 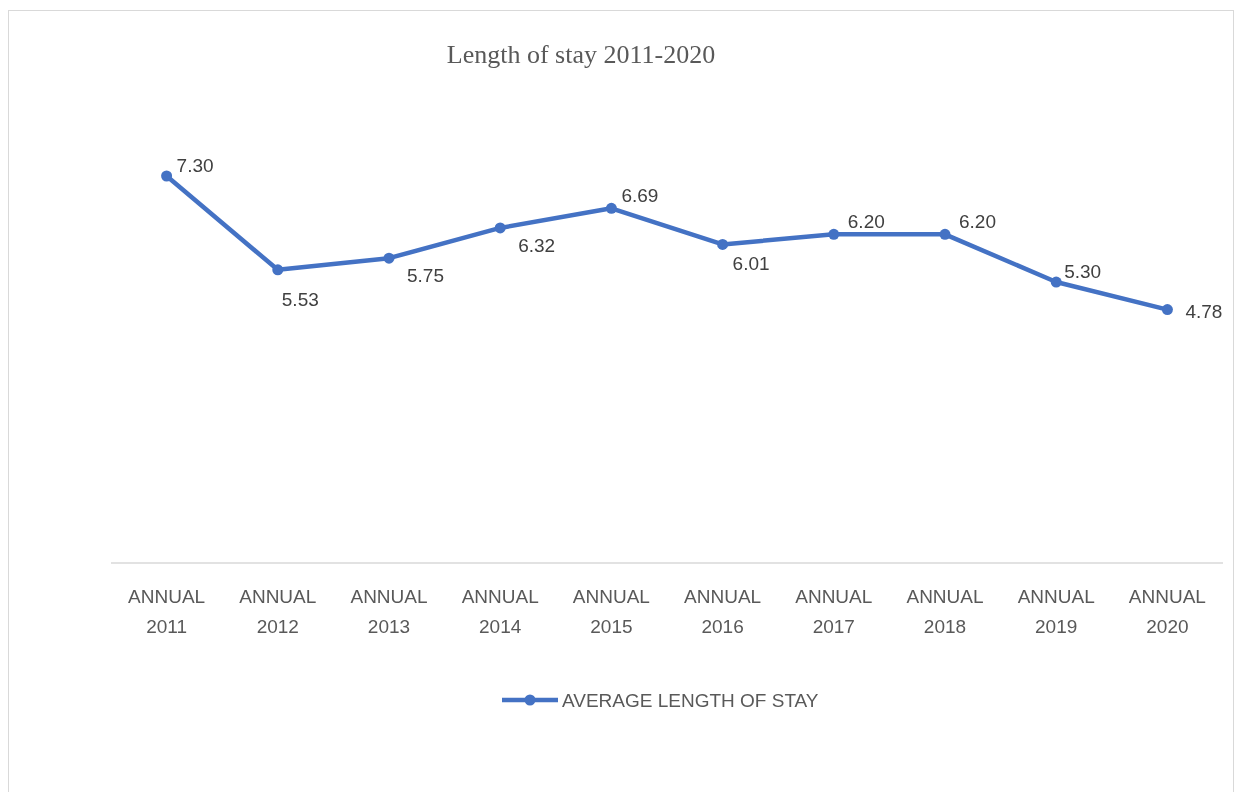 What do you see at coordinates (425, 276) in the screenshot?
I see `data-label: 5.75` at bounding box center [425, 276].